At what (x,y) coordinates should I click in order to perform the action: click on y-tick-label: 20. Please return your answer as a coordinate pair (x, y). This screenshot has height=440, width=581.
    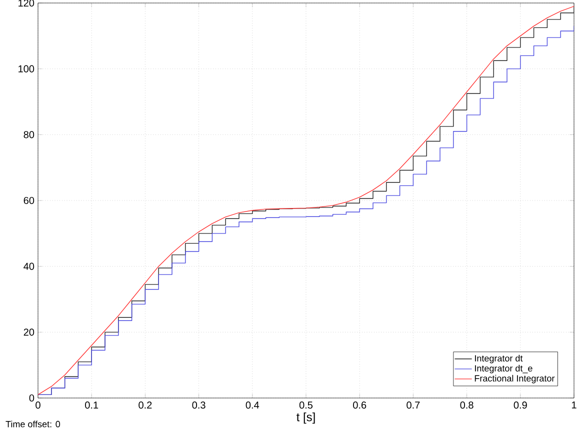
    Looking at the image, I should click on (29, 332).